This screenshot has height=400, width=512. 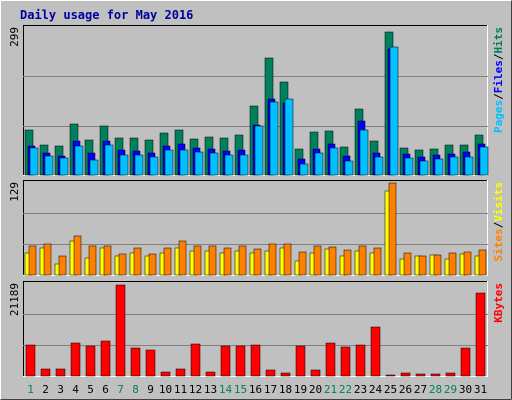 What do you see at coordinates (315, 389) in the screenshot?
I see `x-tick-day-20: 20` at bounding box center [315, 389].